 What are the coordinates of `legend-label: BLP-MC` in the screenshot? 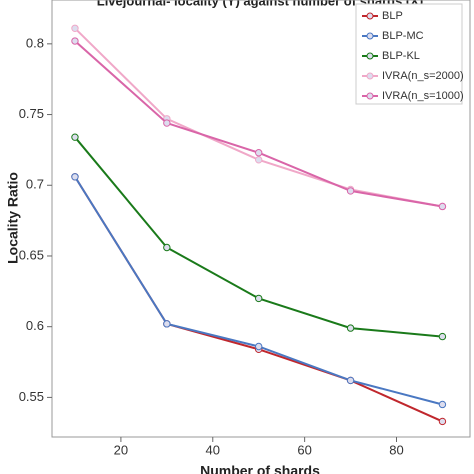 It's located at (403, 36).